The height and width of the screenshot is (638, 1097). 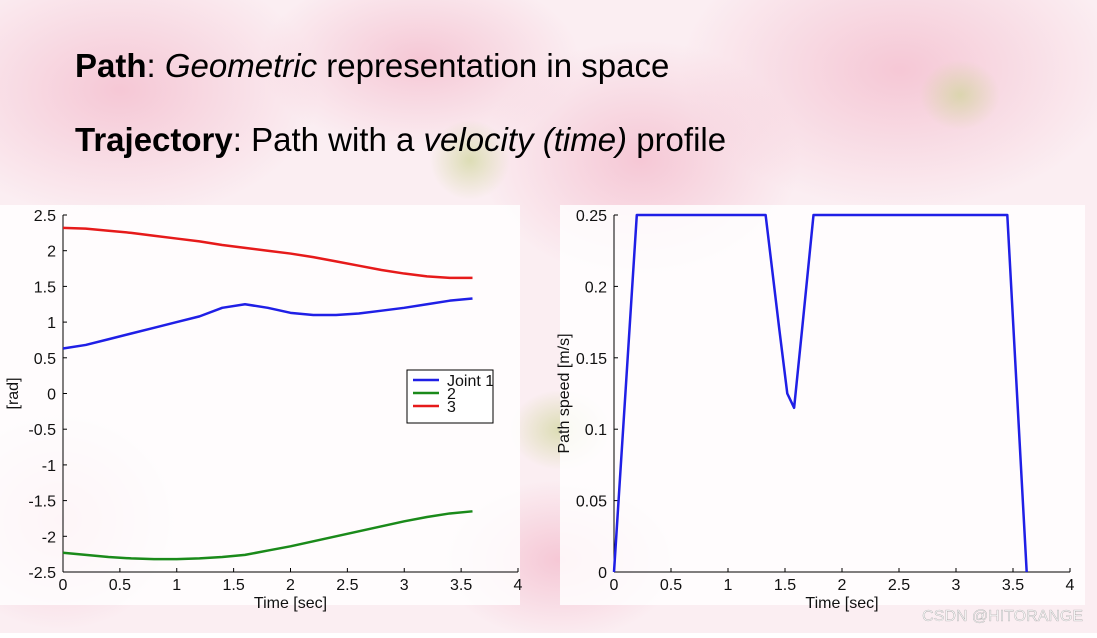 I want to click on y-axis-label: Path speed [m/s], so click(x=564, y=393).